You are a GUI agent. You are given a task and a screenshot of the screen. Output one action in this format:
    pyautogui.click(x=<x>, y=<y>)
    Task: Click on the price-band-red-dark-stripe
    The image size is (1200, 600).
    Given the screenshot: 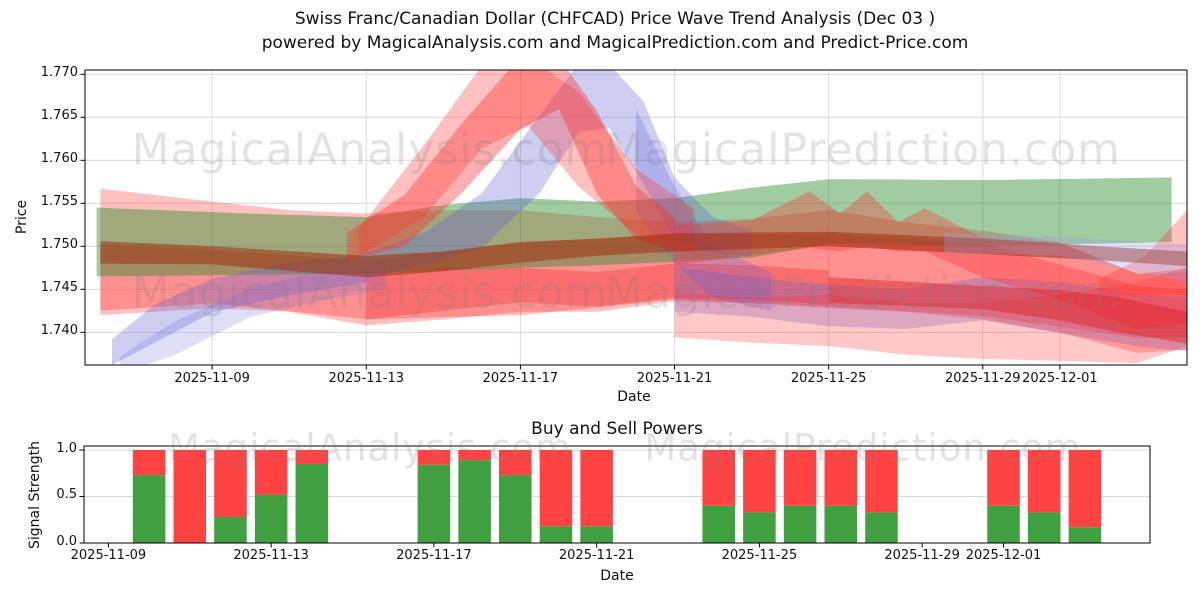 What is the action you would take?
    pyautogui.click(x=643, y=254)
    